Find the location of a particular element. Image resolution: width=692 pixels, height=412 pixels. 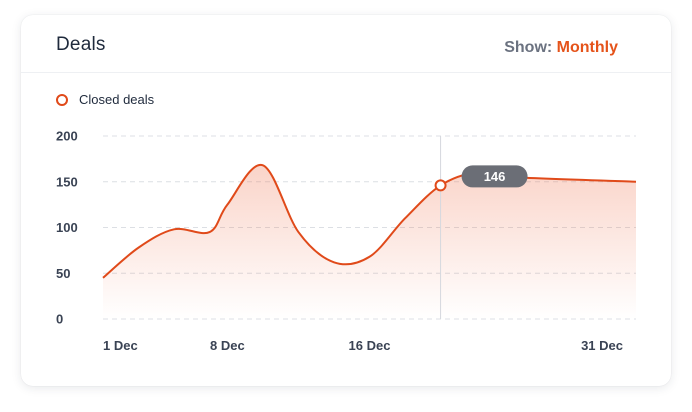

y-tick-label: 50 is located at coordinates (63, 273).